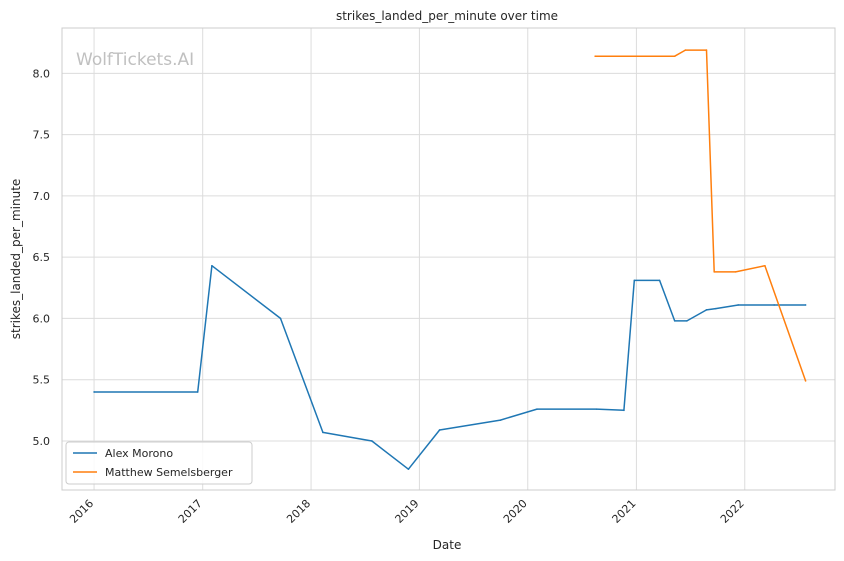  I want to click on x-tick-label: 2017, so click(190, 511).